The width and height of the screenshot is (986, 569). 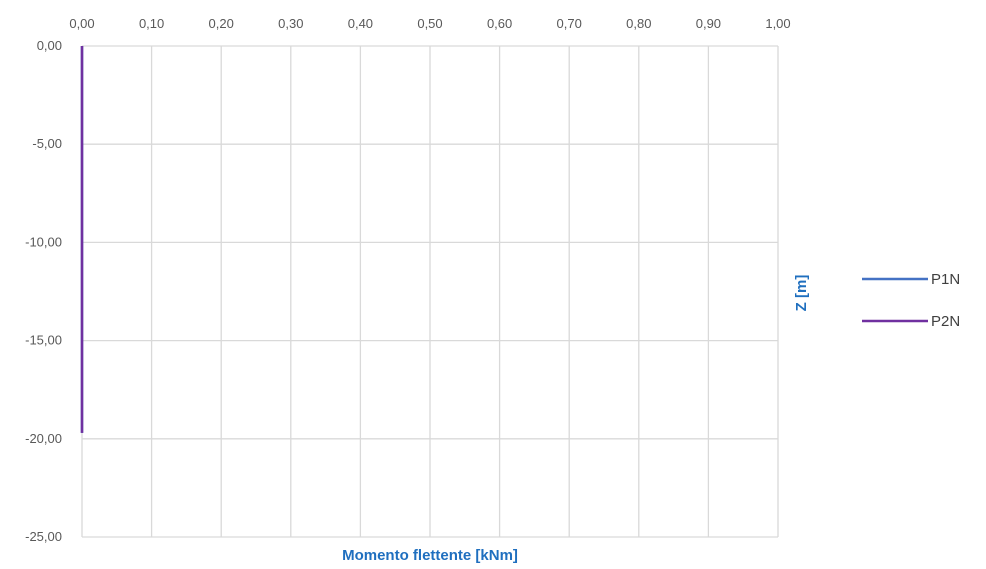 I want to click on x-tick-label: 0,10, so click(x=151, y=23).